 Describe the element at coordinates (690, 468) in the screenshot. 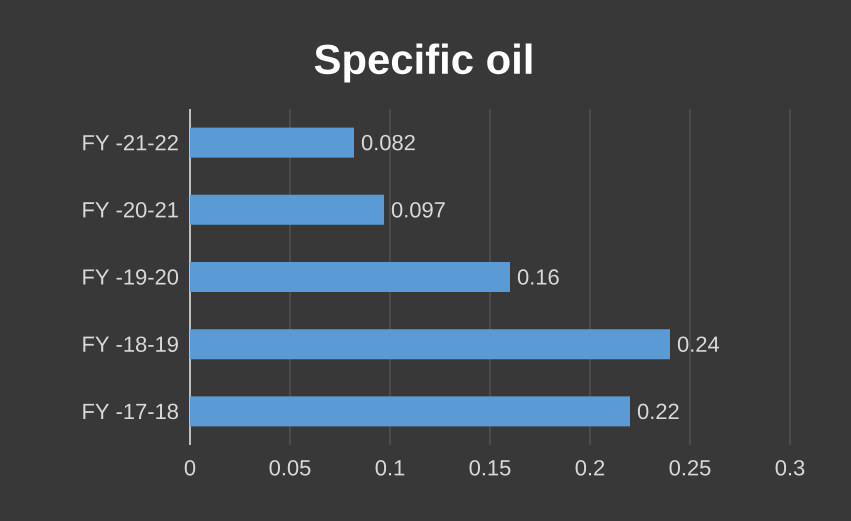

I see `x-tick-label: 0.25` at that location.